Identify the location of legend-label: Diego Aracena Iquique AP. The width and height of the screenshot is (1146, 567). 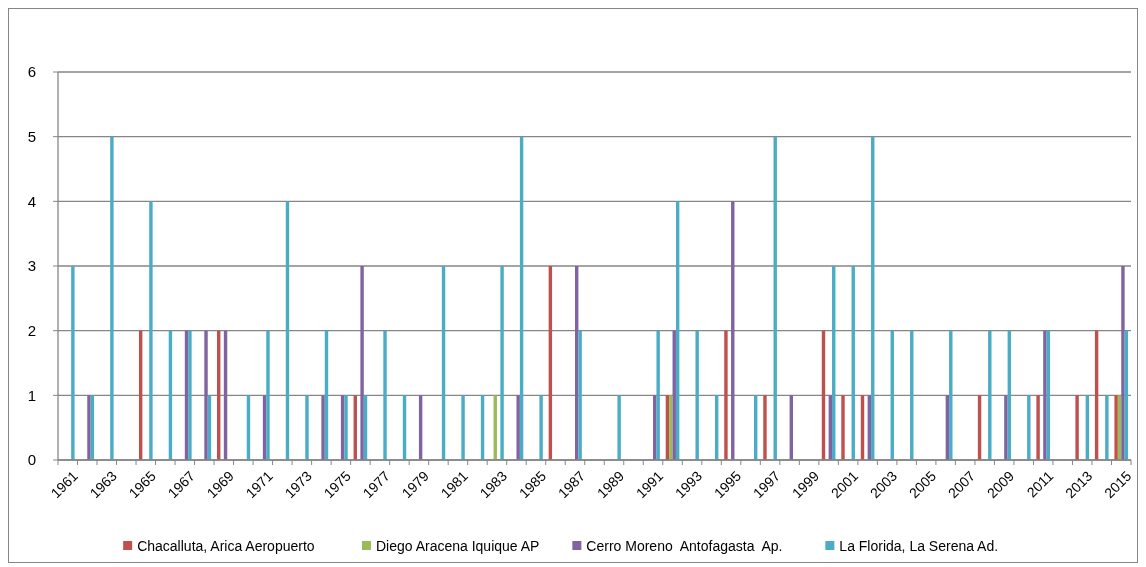
(457, 545).